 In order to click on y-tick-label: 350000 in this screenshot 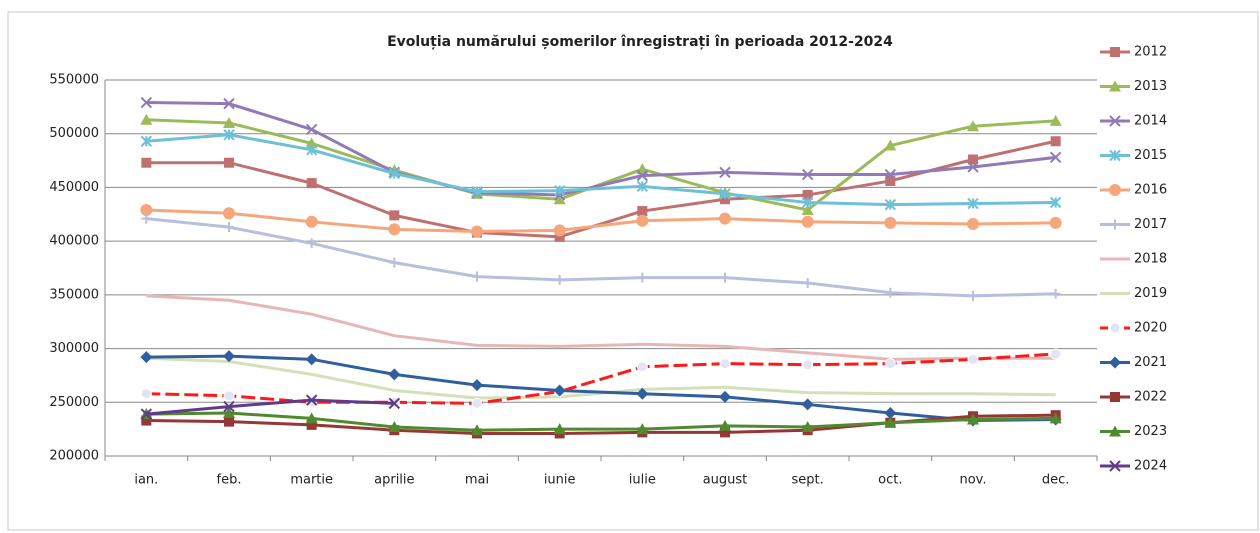, I will do `click(74, 294)`.